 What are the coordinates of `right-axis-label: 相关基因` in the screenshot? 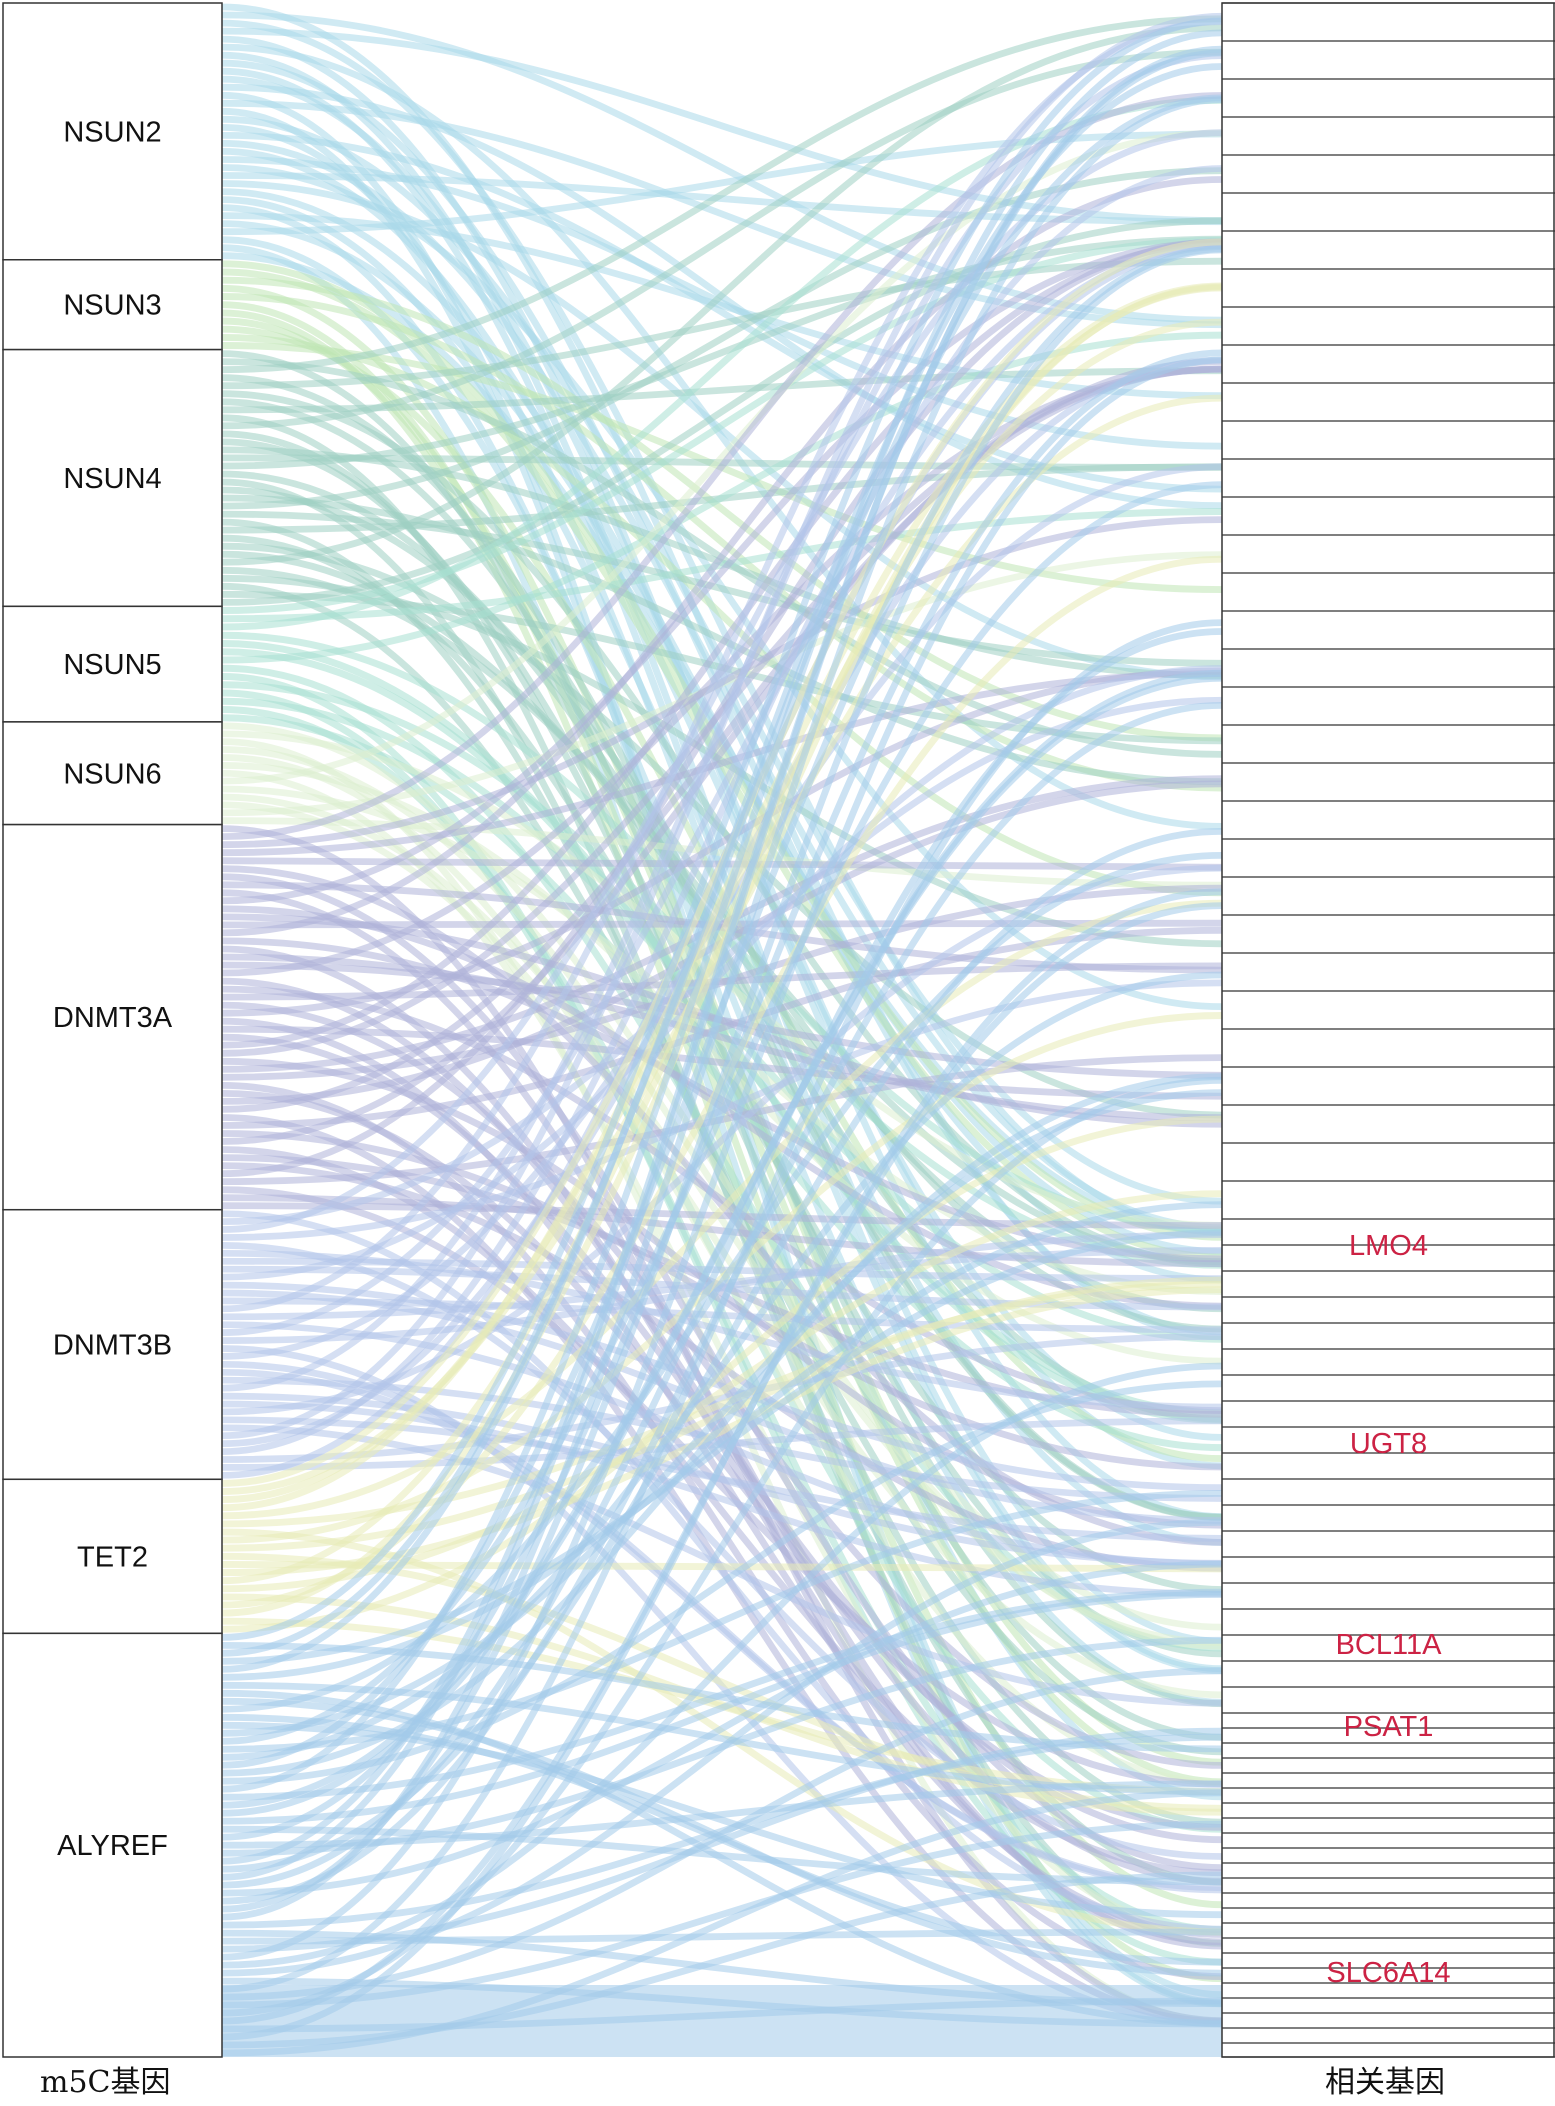 It's located at (1385, 2082).